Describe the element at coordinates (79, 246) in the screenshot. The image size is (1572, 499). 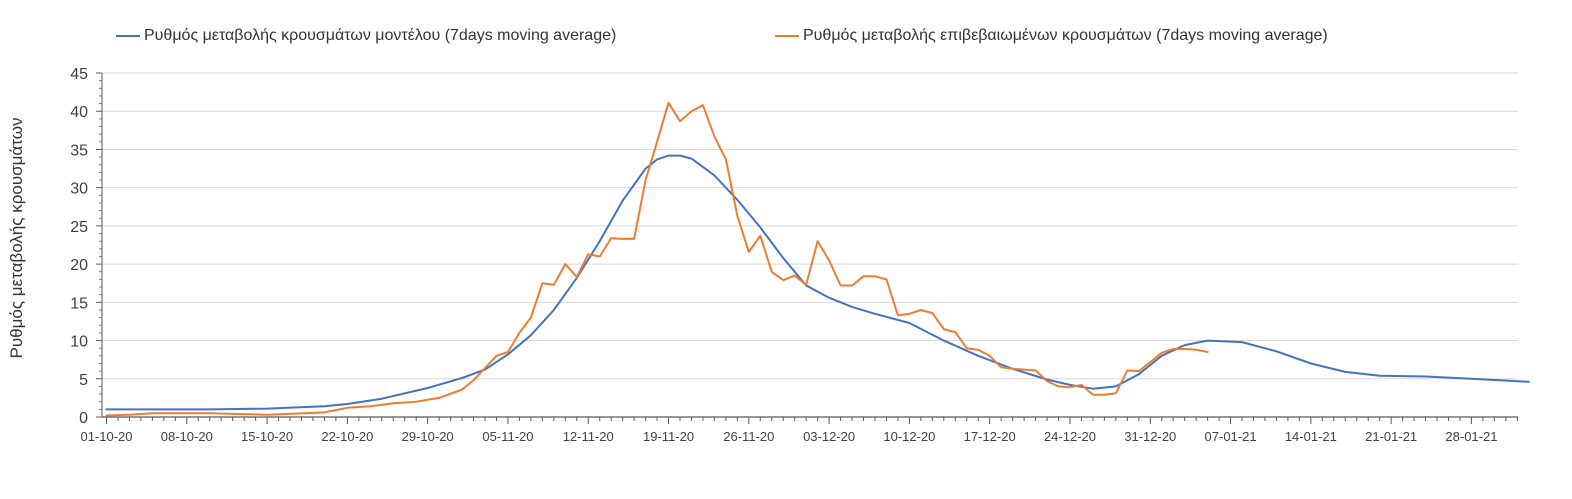
I see `y-tick-labels: 0 5 10 15 20 25 30 35 40 45` at that location.